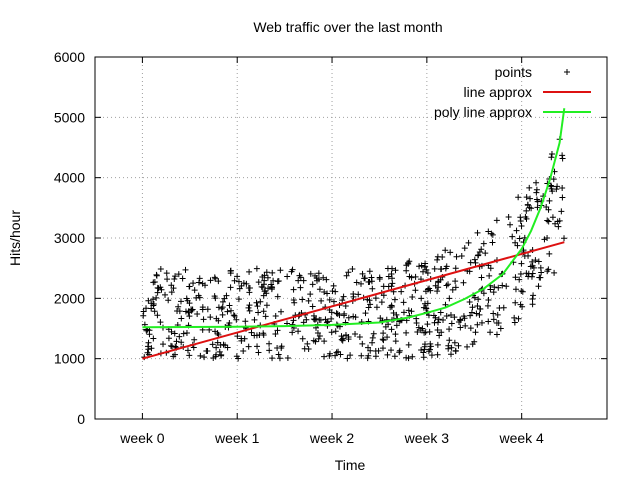 This screenshot has height=480, width=640. I want to click on y-tick-label: 0, so click(81, 419).